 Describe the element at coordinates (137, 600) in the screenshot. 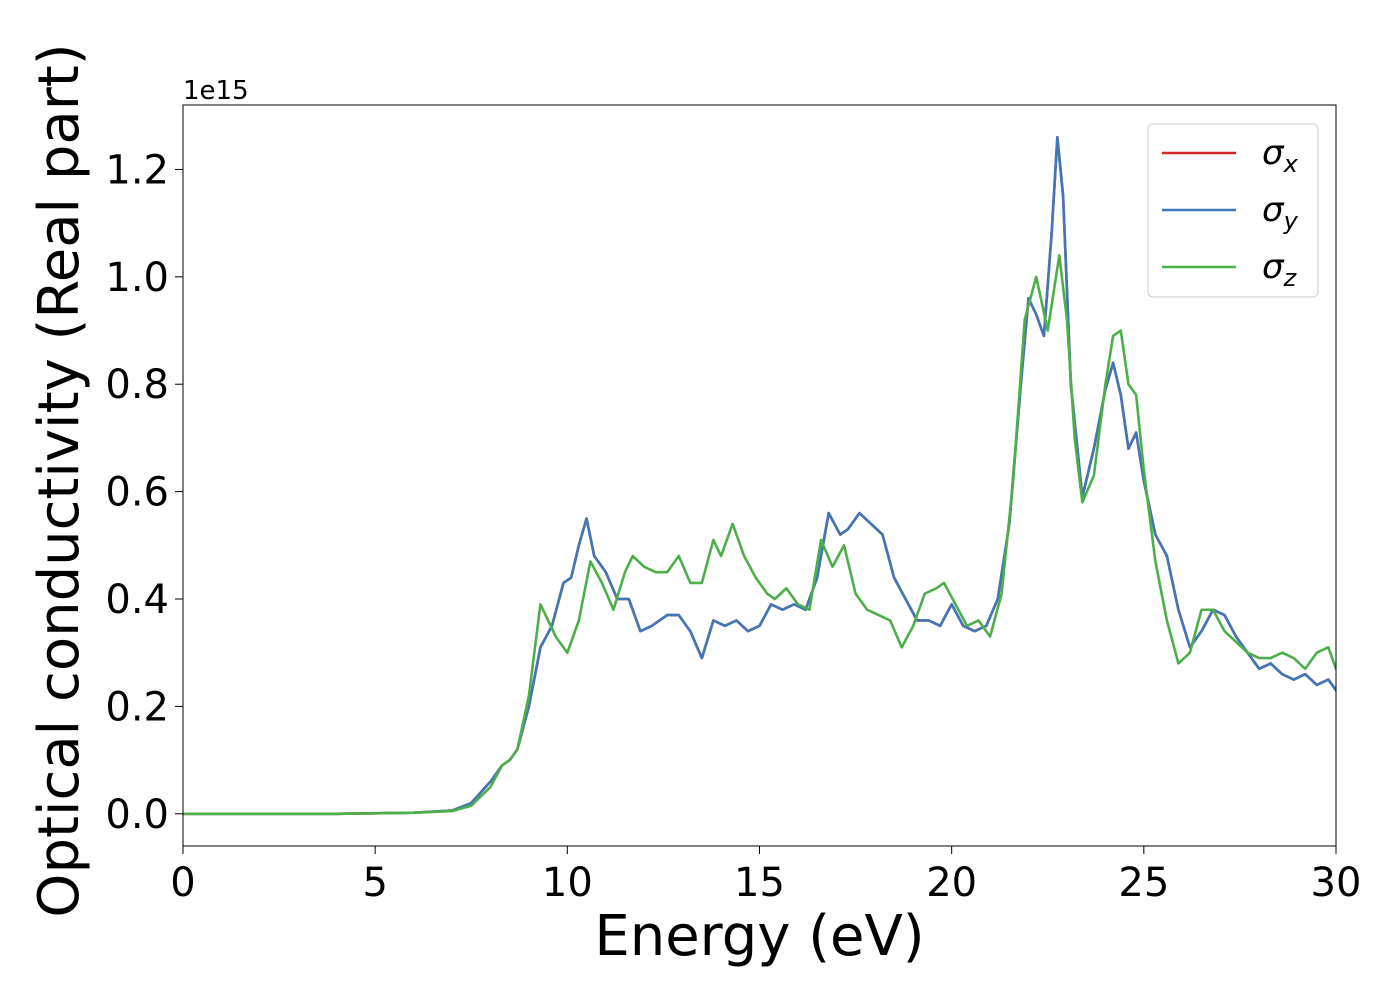

I see `y-tick-label: 0.4` at that location.